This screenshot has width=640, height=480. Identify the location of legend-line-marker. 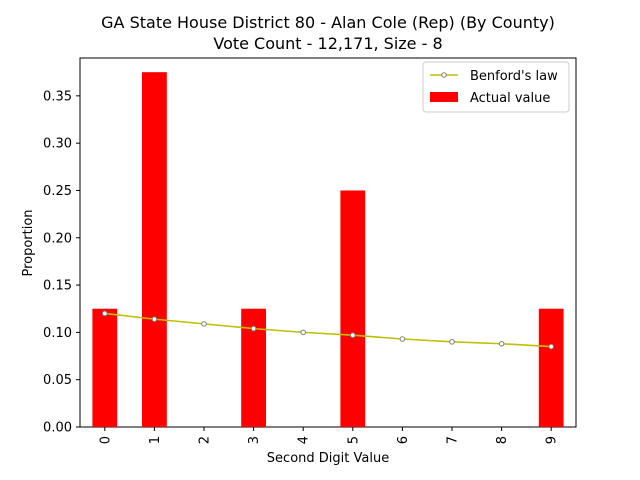
(444, 75).